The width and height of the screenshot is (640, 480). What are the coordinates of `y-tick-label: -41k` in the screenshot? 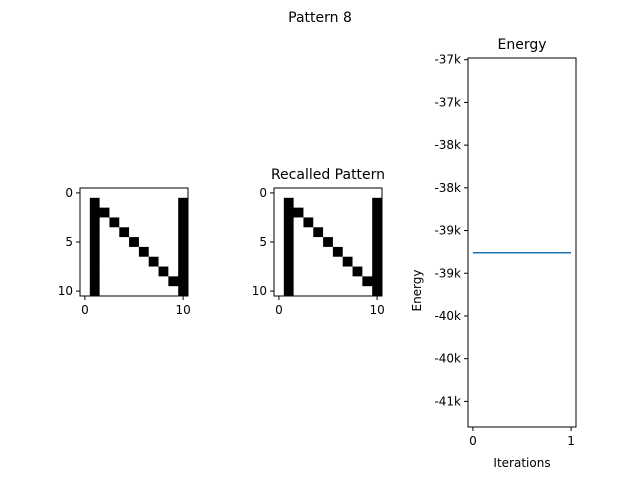 It's located at (447, 401).